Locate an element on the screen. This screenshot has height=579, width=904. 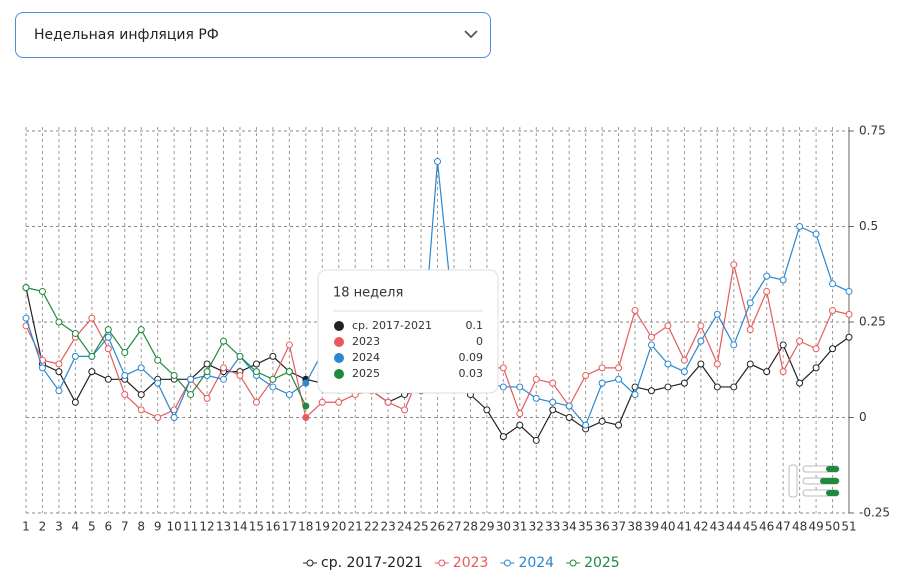
x-tick-label: 37 is located at coordinates (618, 527).